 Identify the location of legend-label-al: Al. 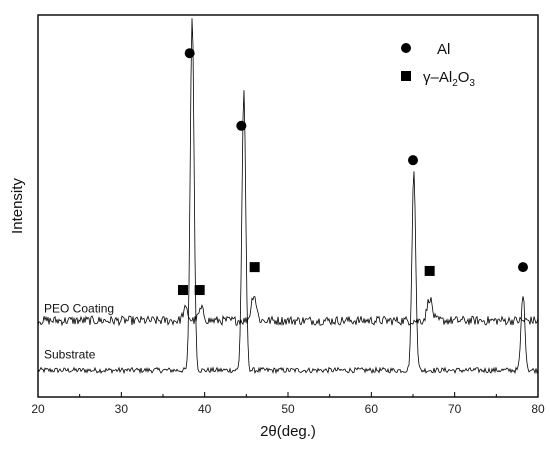
(443, 49).